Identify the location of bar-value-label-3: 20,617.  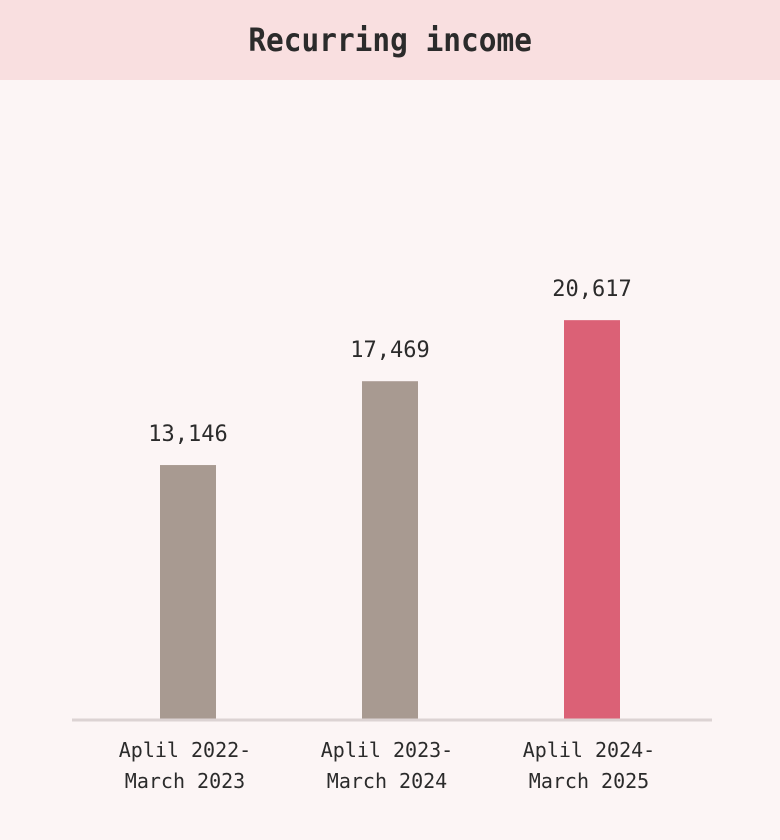
(591, 289).